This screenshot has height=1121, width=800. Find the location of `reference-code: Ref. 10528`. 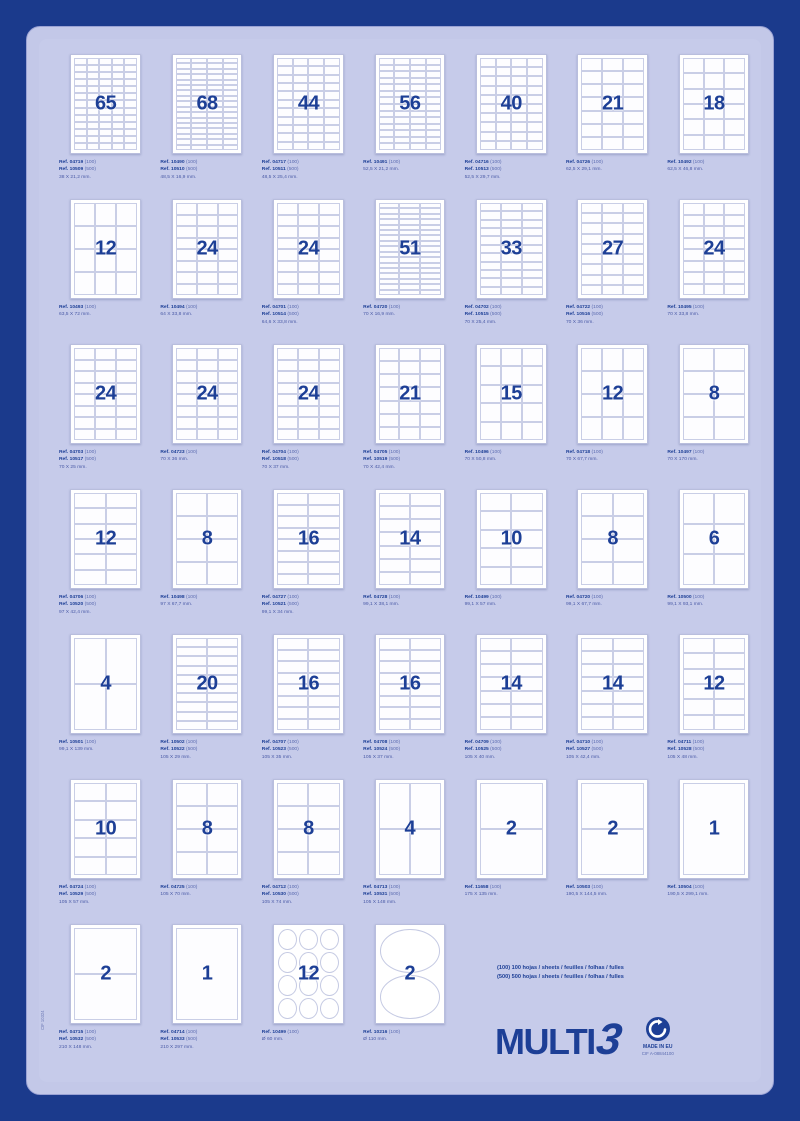

reference-code: Ref. 10528 is located at coordinates (679, 750).